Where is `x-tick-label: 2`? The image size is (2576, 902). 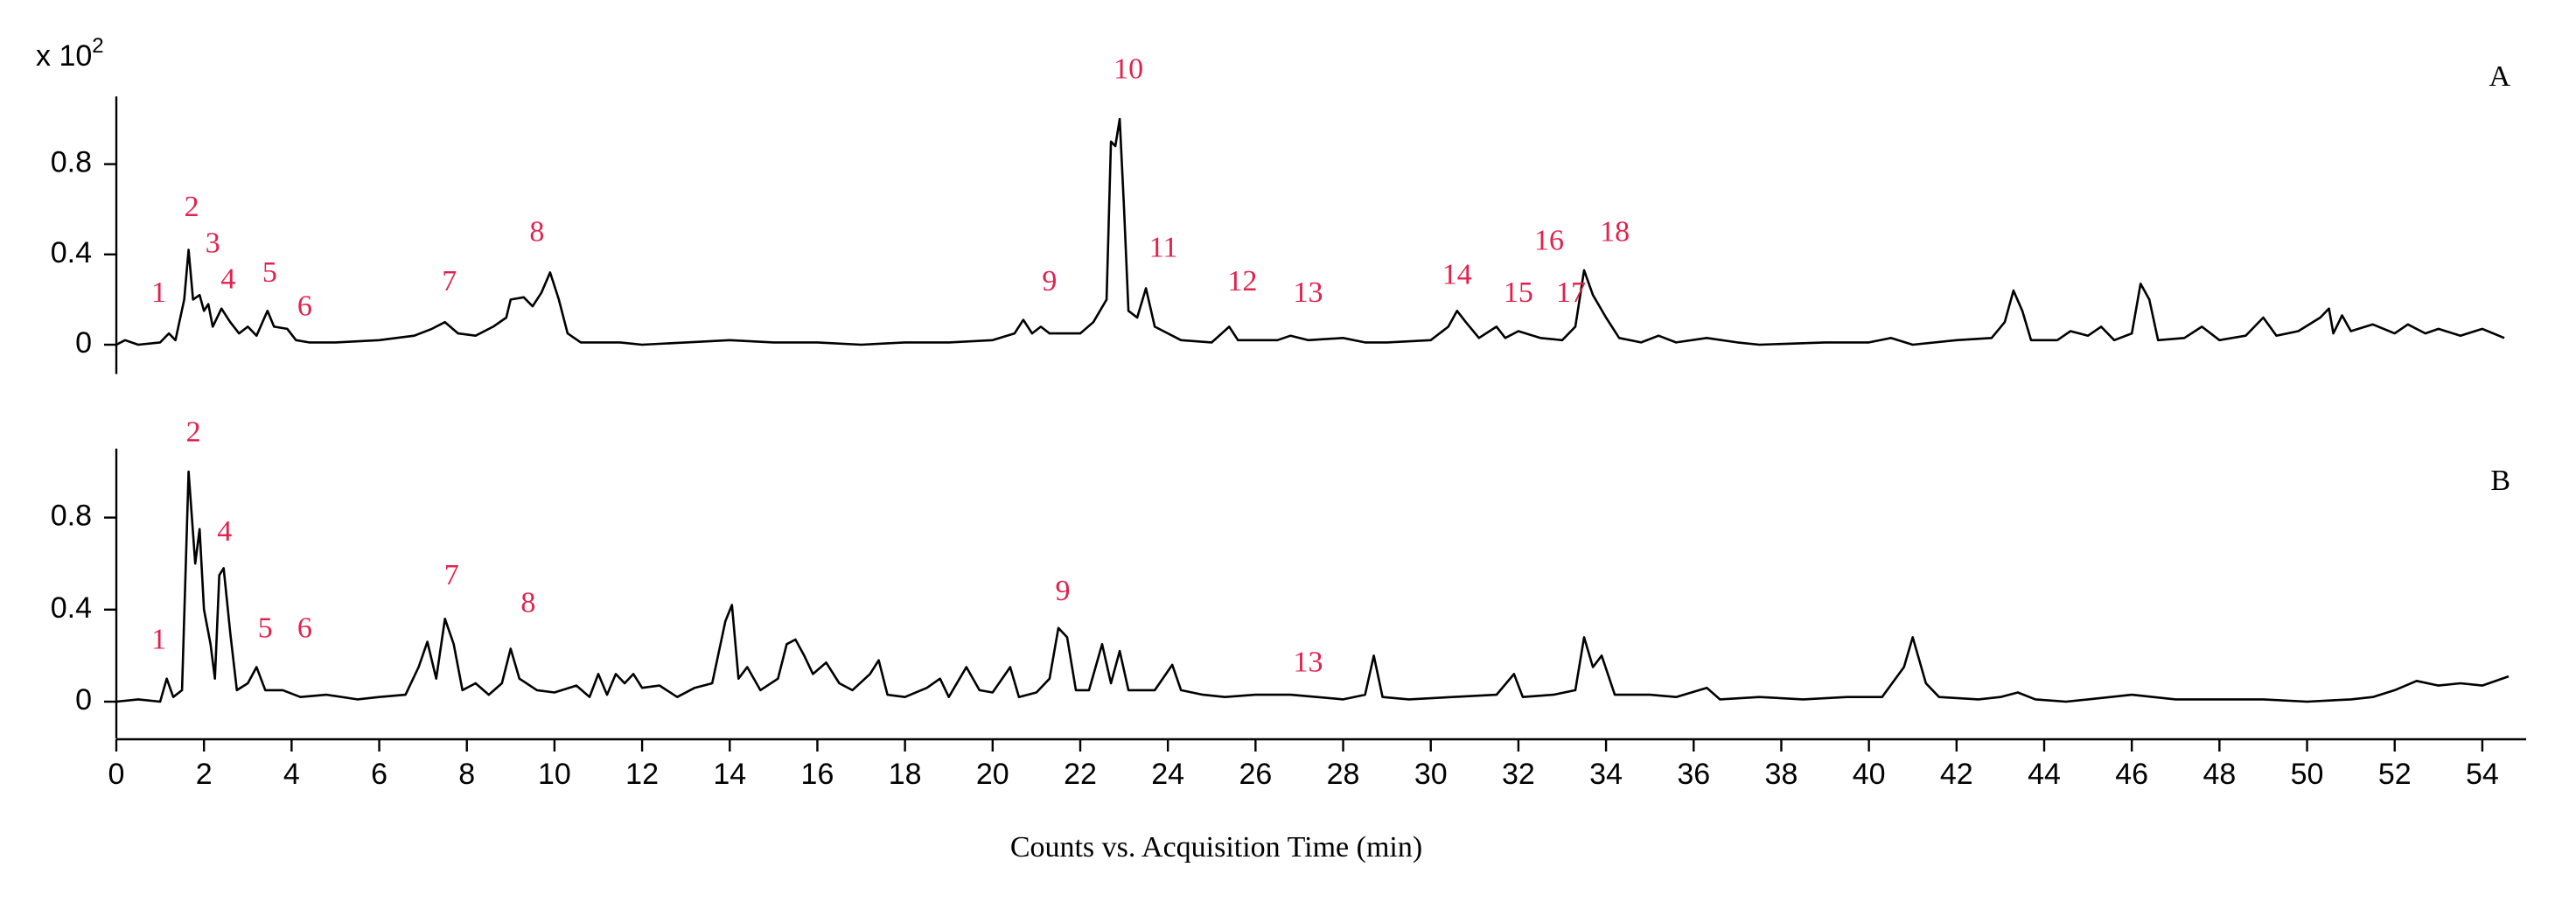
x-tick-label: 2 is located at coordinates (204, 774).